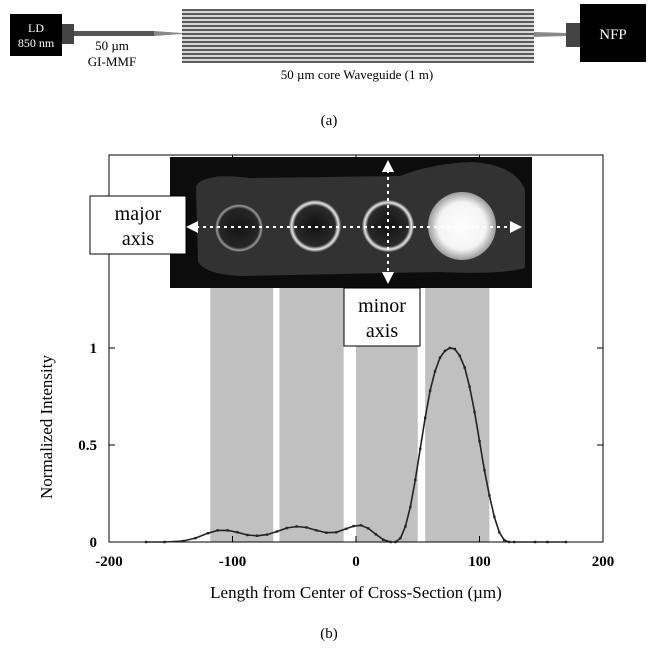 This screenshot has height=654, width=658. Describe the element at coordinates (114, 33) in the screenshot. I see `gi-mmf-fiber` at that location.